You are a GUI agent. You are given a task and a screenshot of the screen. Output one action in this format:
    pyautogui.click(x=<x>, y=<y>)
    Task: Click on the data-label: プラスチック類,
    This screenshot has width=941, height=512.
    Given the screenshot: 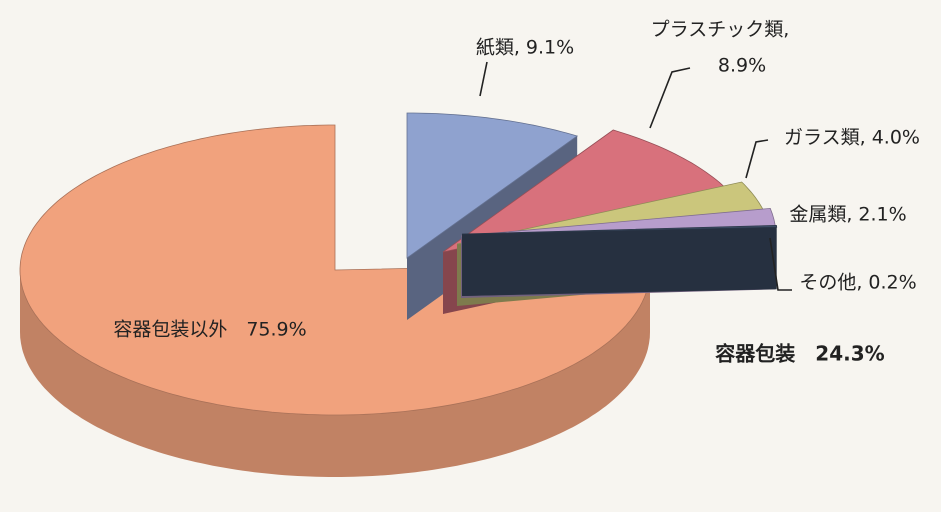 What is the action you would take?
    pyautogui.click(x=720, y=30)
    